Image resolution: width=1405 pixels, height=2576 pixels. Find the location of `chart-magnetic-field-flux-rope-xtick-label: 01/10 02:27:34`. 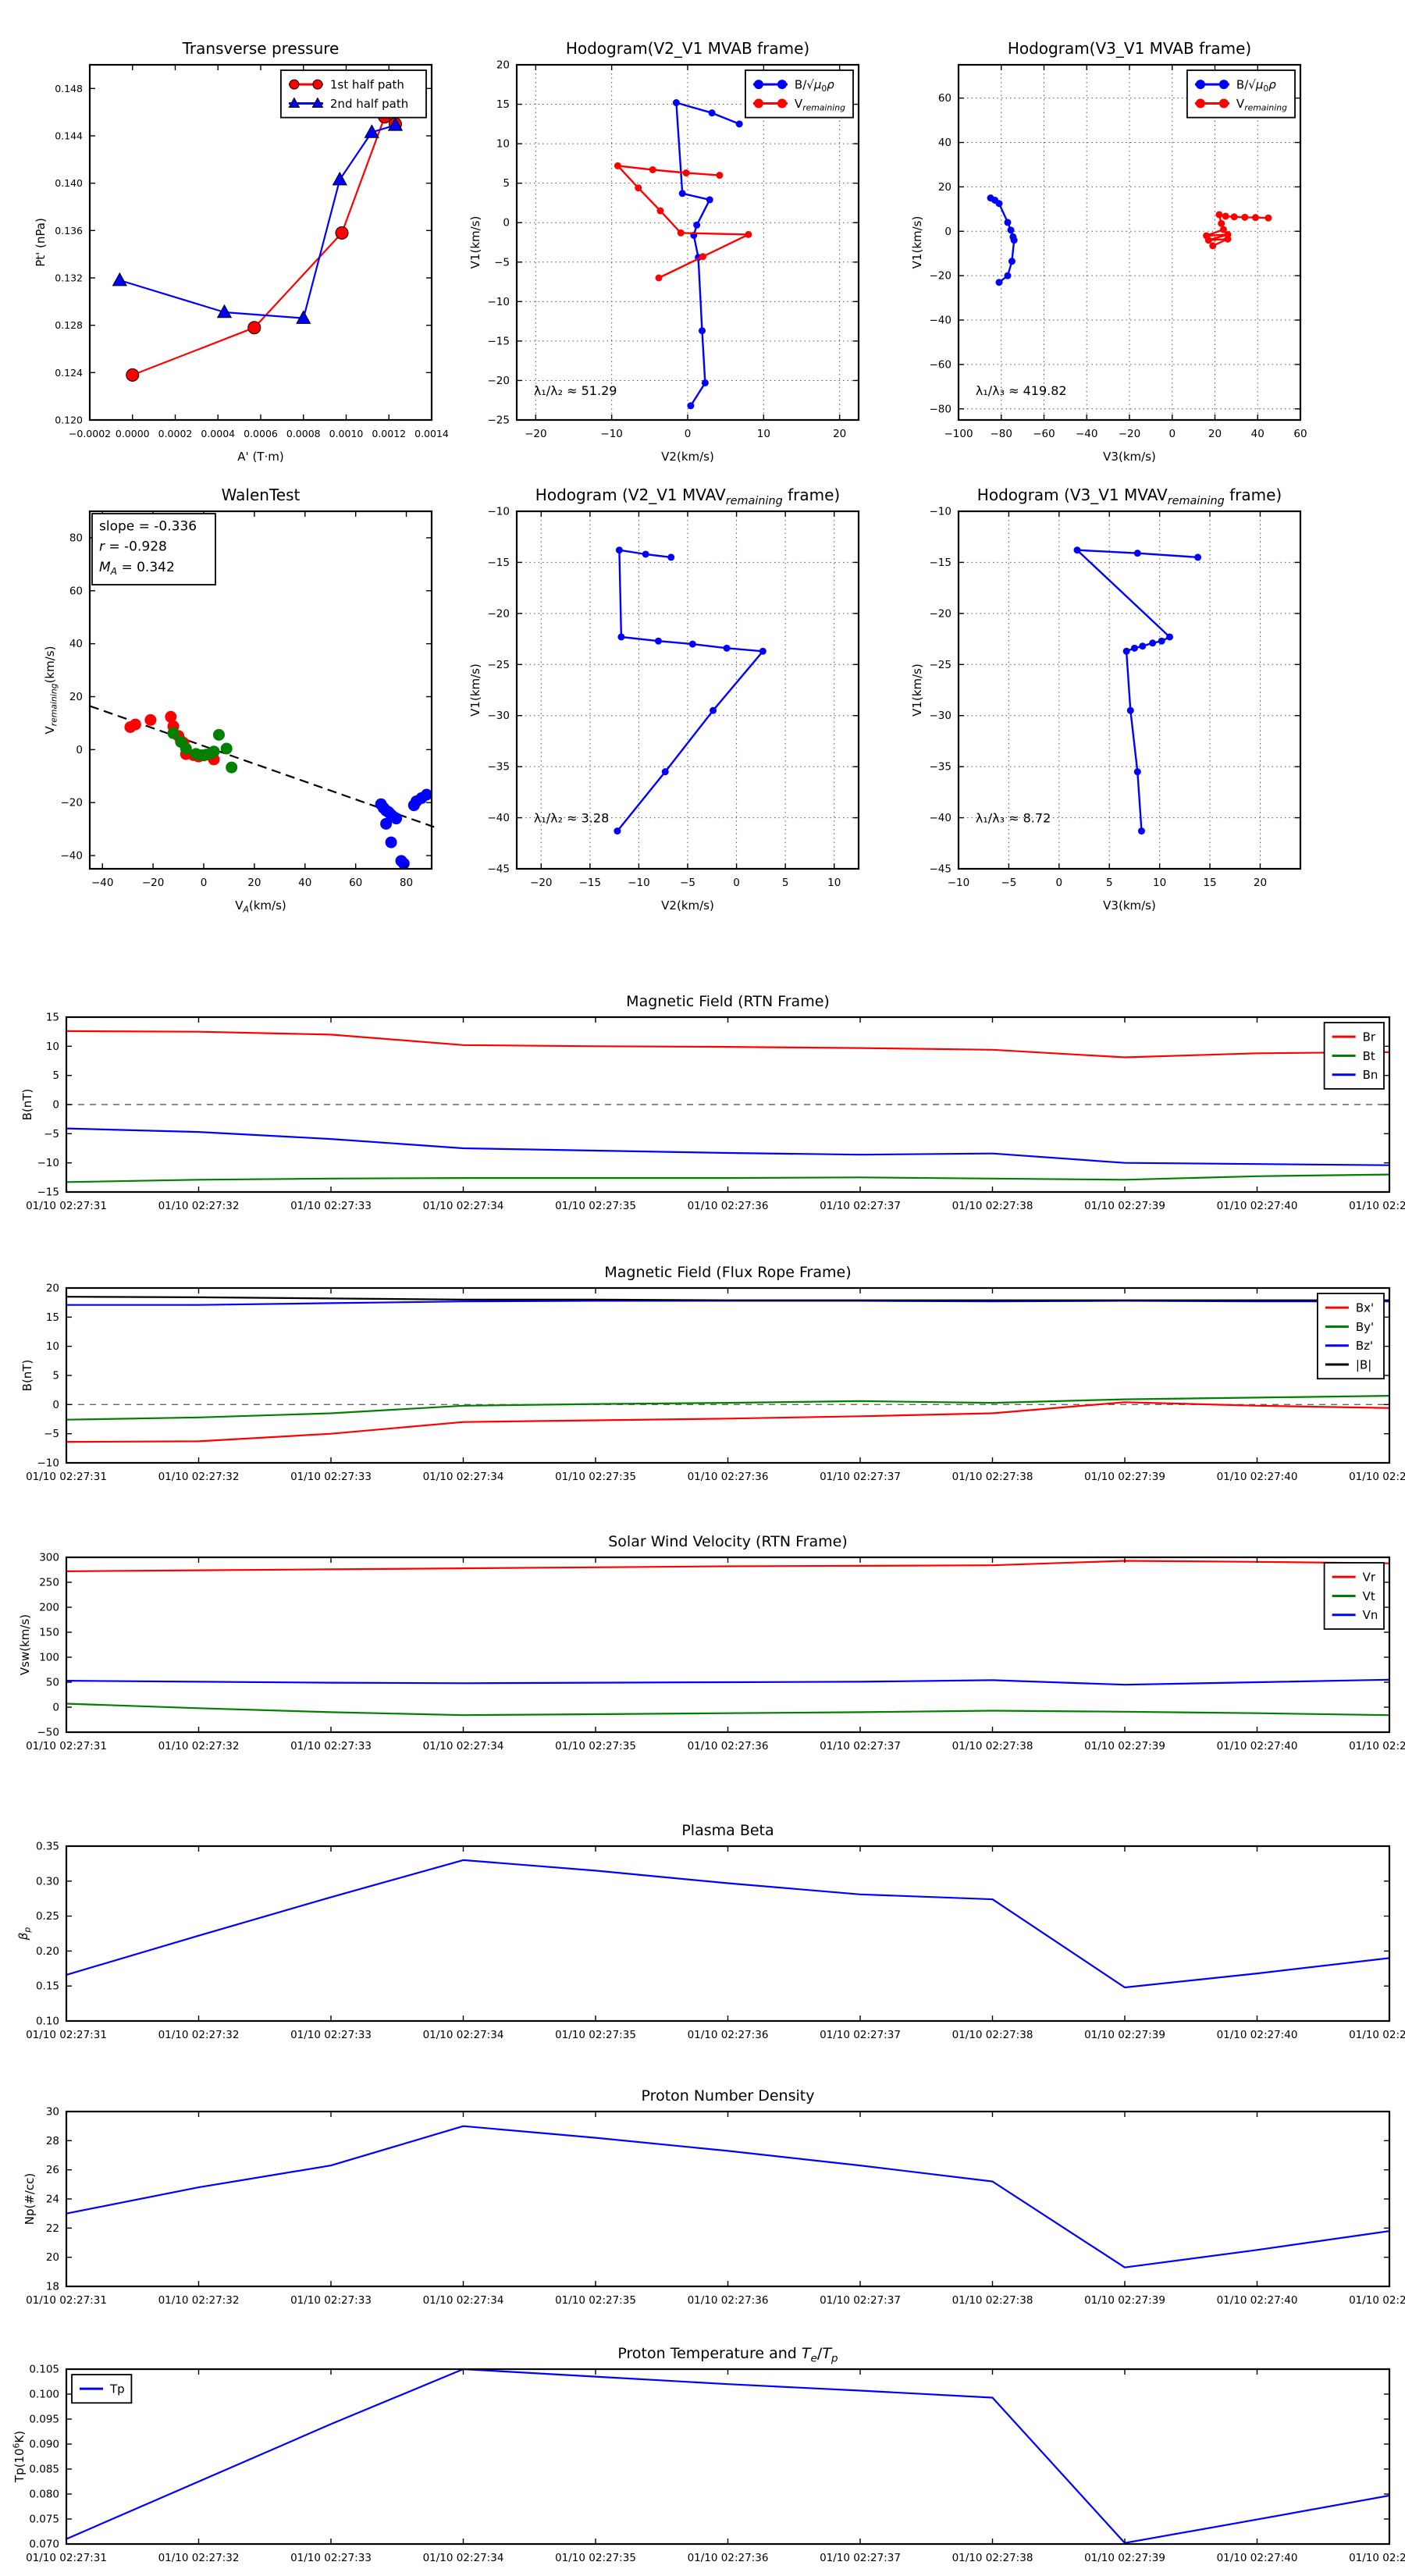

chart-magnetic-field-flux-rope-xtick-label: 01/10 02:27:34 is located at coordinates (464, 1477).